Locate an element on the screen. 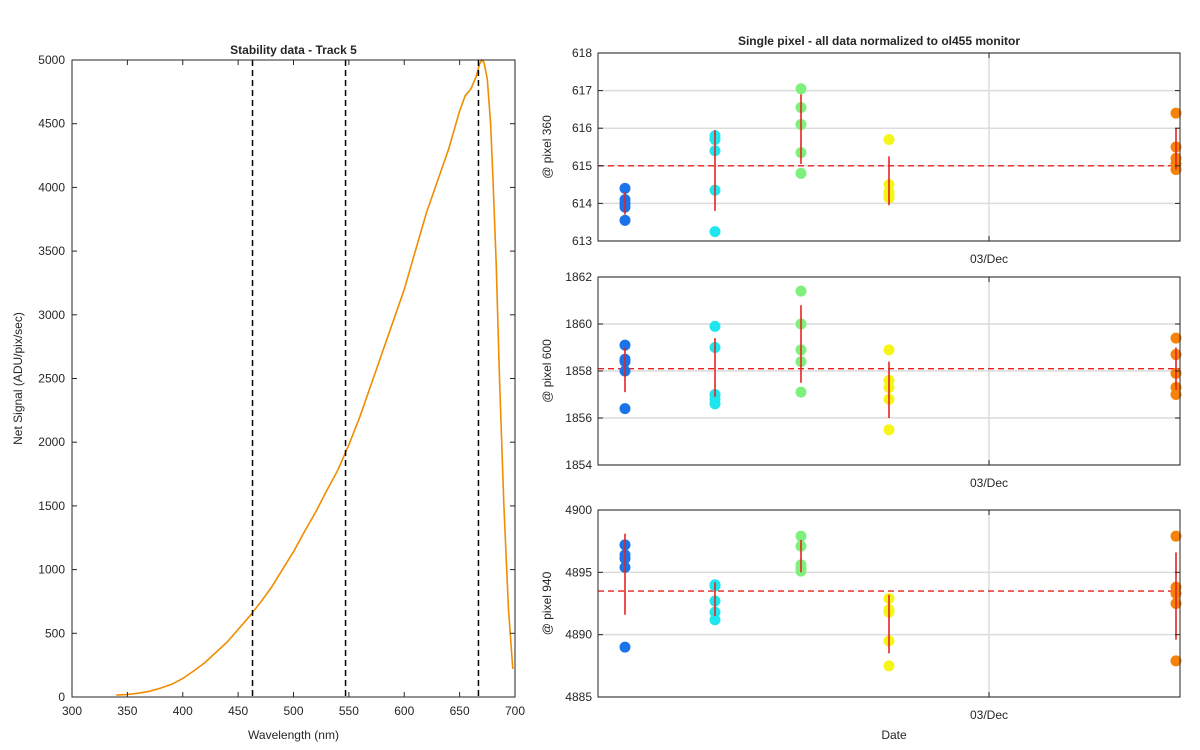  y-tick-label: 5000 is located at coordinates (51, 60).